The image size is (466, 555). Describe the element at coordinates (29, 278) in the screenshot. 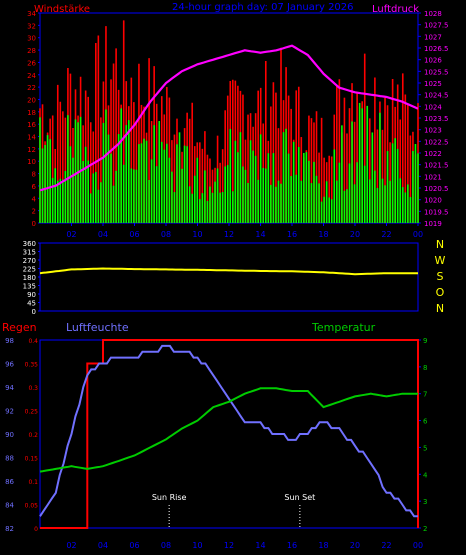

I see `direction-tick-label: 180` at that location.